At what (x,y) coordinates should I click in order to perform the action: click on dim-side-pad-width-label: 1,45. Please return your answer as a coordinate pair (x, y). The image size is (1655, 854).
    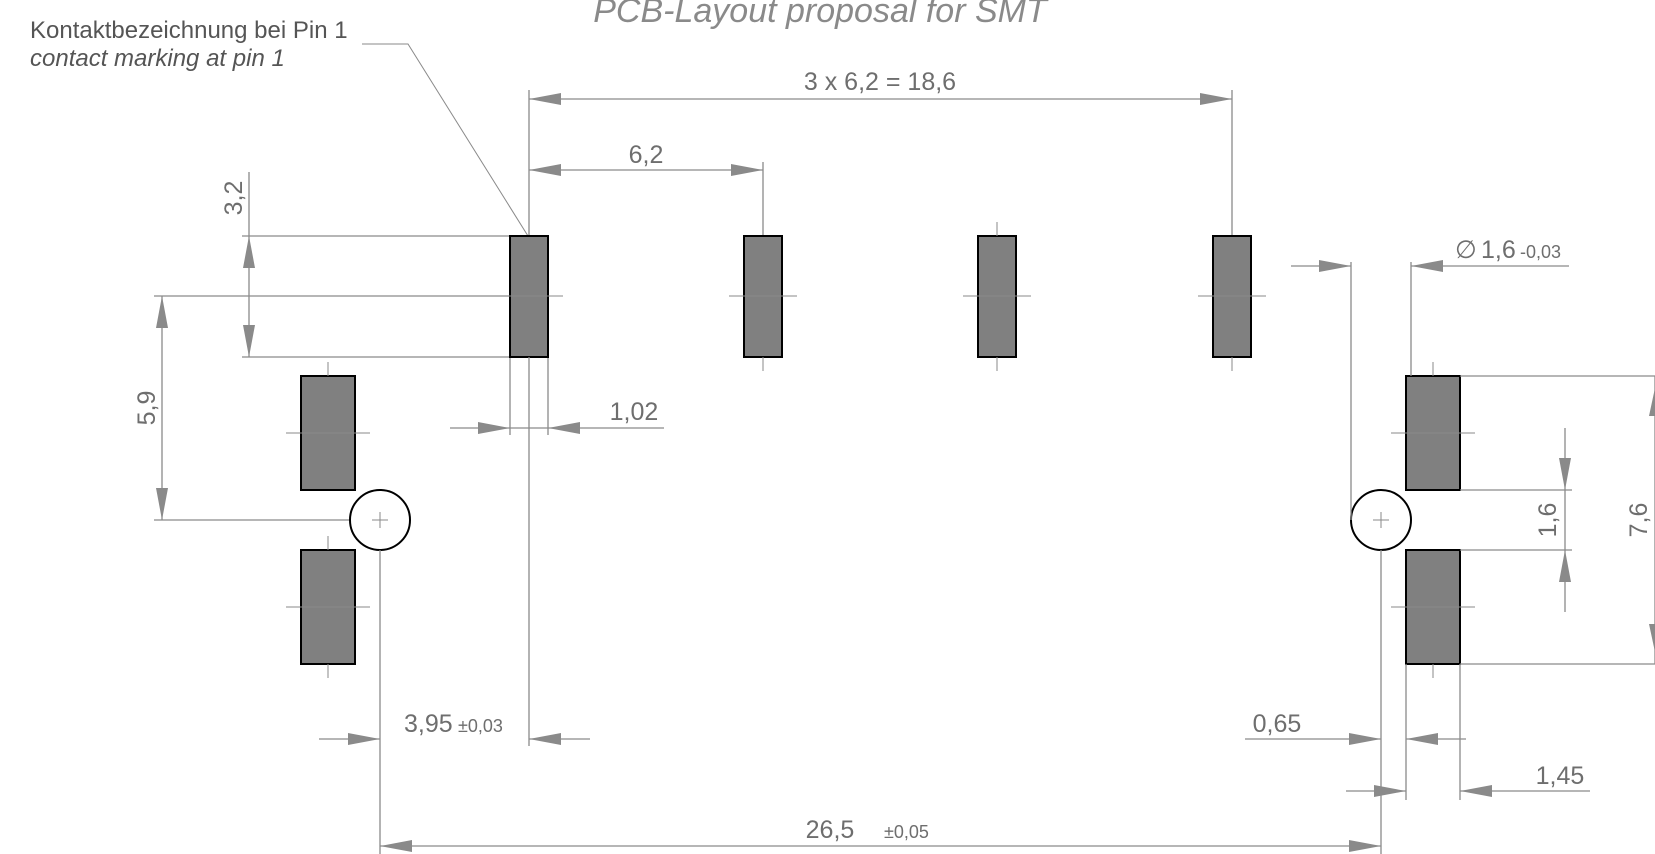
    Looking at the image, I should click on (1560, 776).